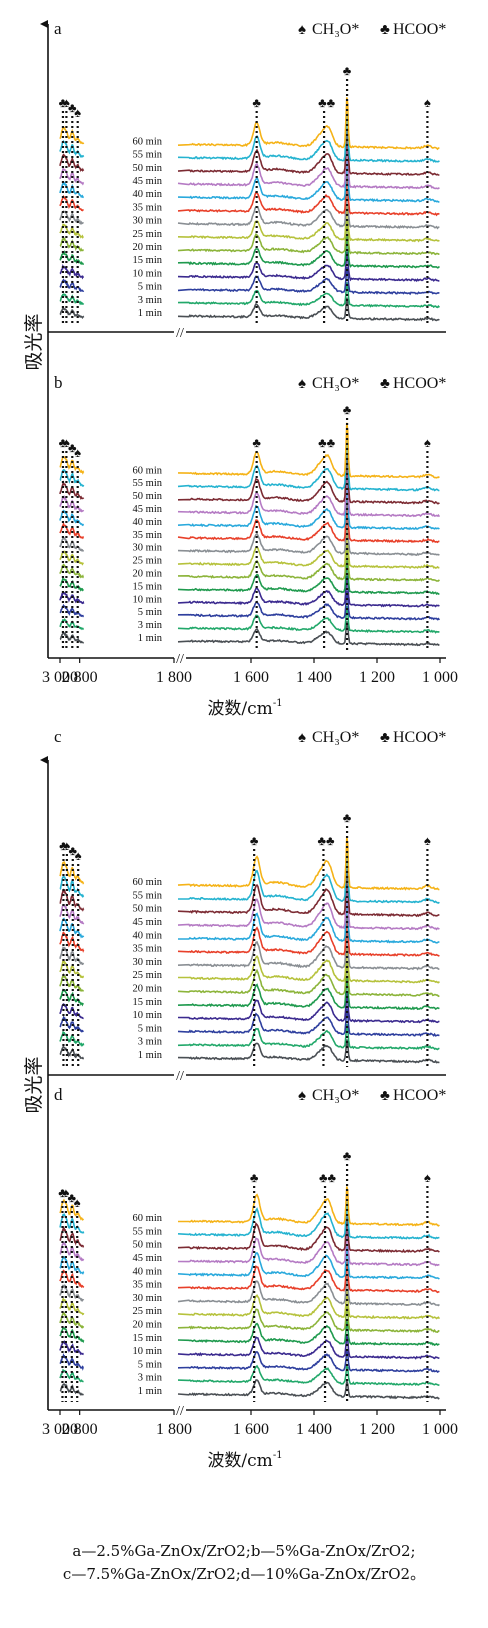 The image size is (488, 1628). I want to click on series-label-12: 50 min, so click(148, 168).